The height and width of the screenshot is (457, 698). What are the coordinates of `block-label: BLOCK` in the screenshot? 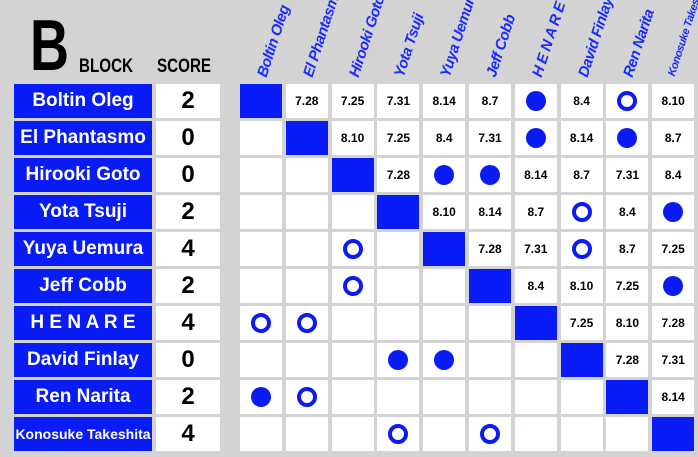 It's located at (106, 66).